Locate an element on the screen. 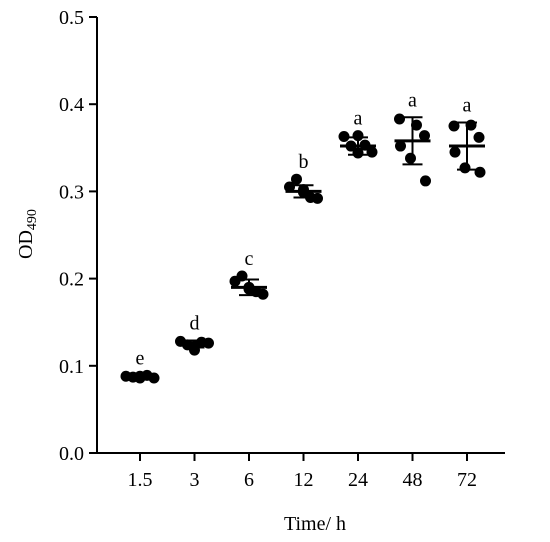 The width and height of the screenshot is (550, 542). x-axis-label: Time/ h is located at coordinates (315, 524).